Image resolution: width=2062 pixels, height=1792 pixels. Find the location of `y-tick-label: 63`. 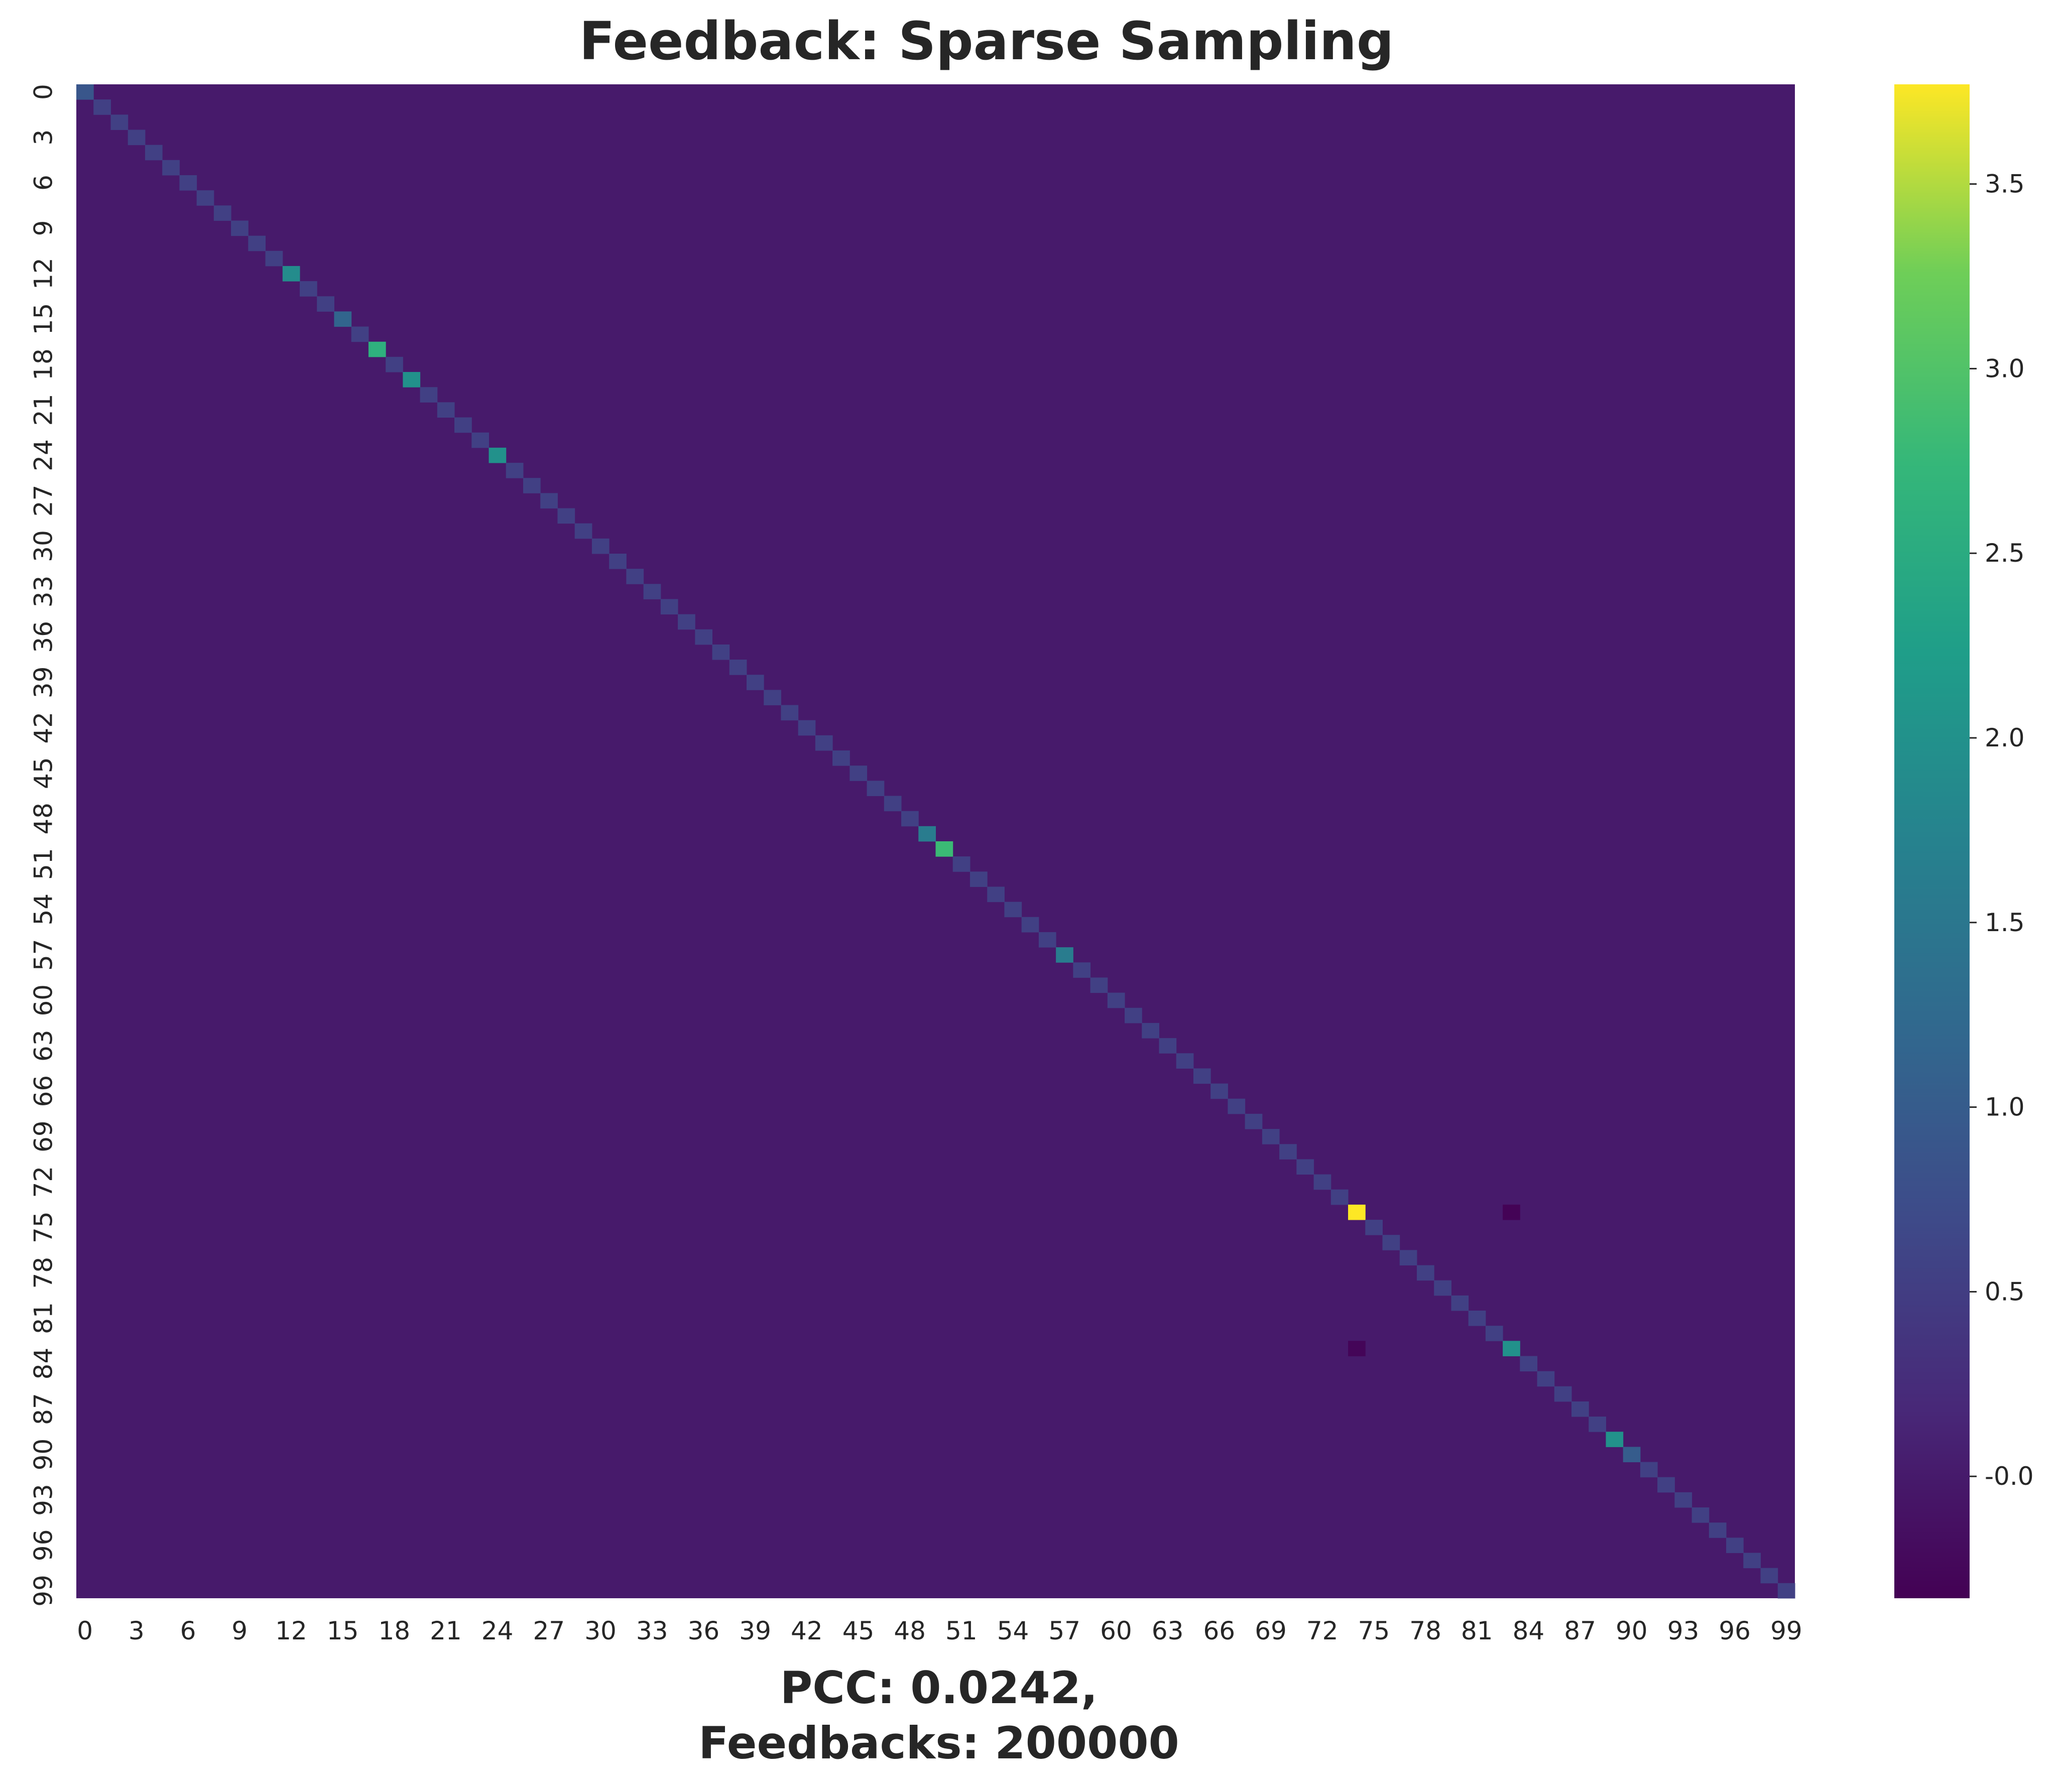

y-tick-label: 63 is located at coordinates (43, 1046).